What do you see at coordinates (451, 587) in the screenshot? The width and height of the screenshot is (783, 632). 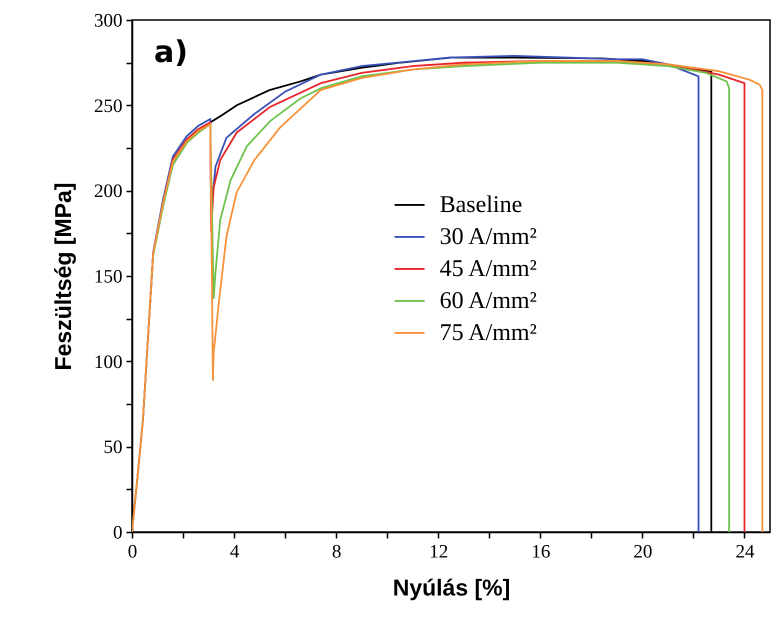 I see `x-axis-title: Nyúlás [%]` at bounding box center [451, 587].